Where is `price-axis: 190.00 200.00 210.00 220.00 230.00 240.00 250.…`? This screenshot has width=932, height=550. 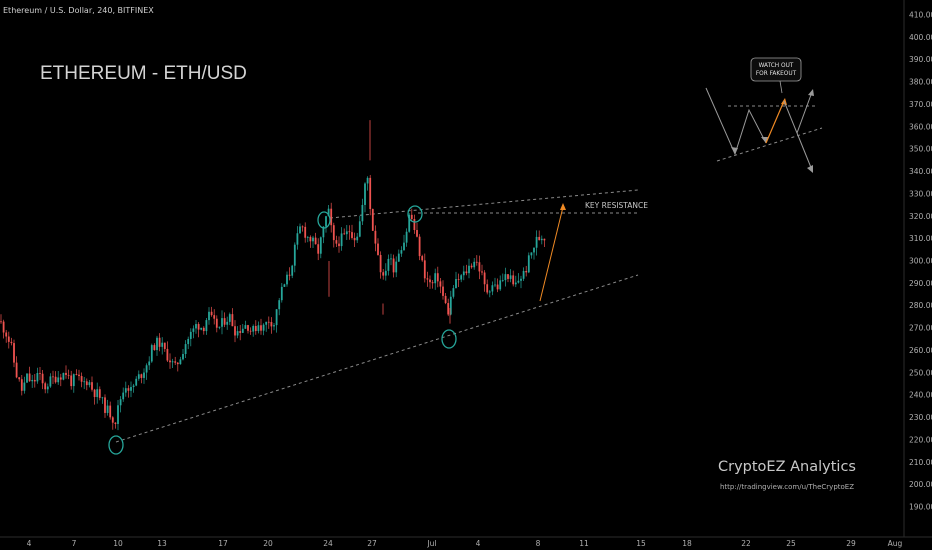 price-axis: 190.00 200.00 210.00 220.00 230.00 240.00 250.… is located at coordinates (920, 261).